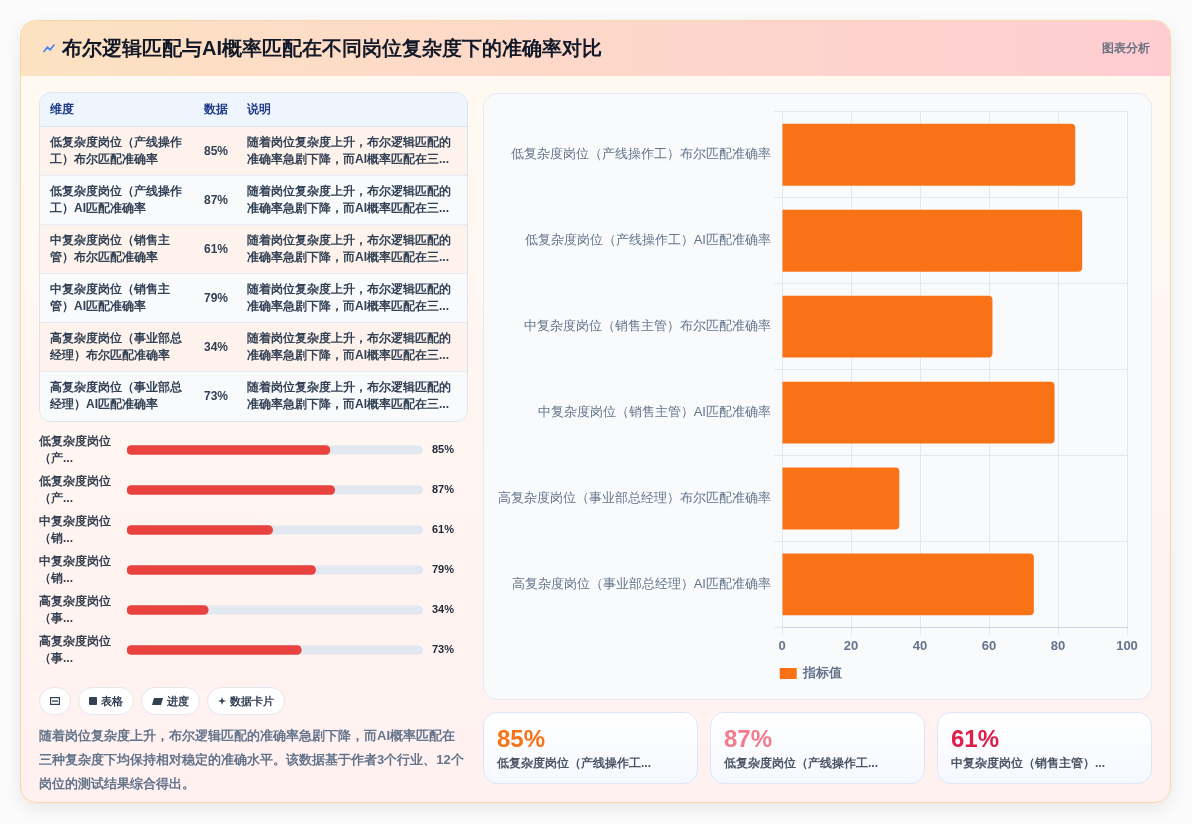  Describe the element at coordinates (654, 412) in the screenshot. I see `y-tick-label: 中复杂度岗位（销售主管）AI匹配准确率` at that location.